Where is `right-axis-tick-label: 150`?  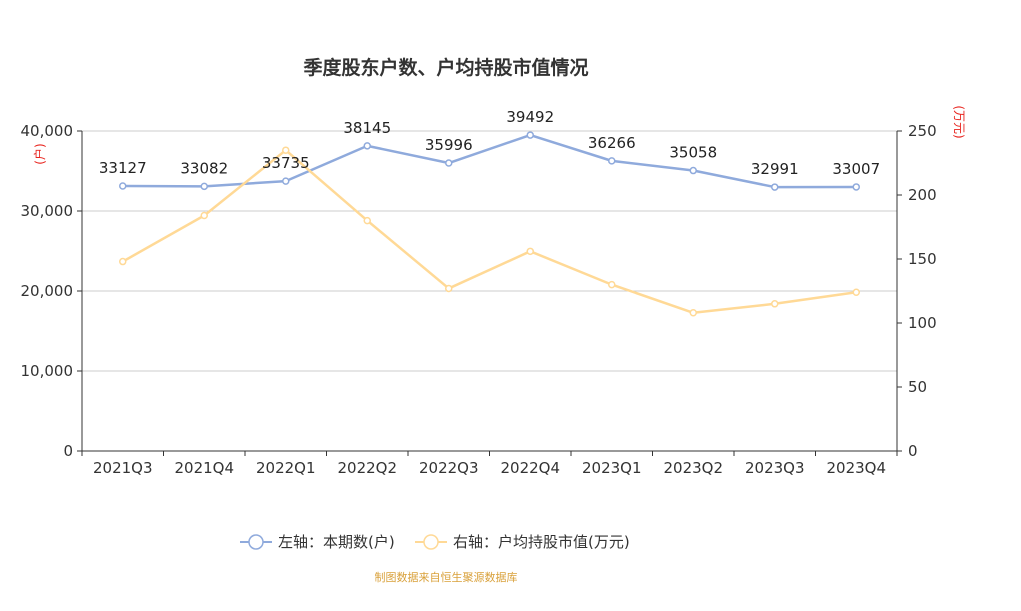
right-axis-tick-label: 150 is located at coordinates (922, 259).